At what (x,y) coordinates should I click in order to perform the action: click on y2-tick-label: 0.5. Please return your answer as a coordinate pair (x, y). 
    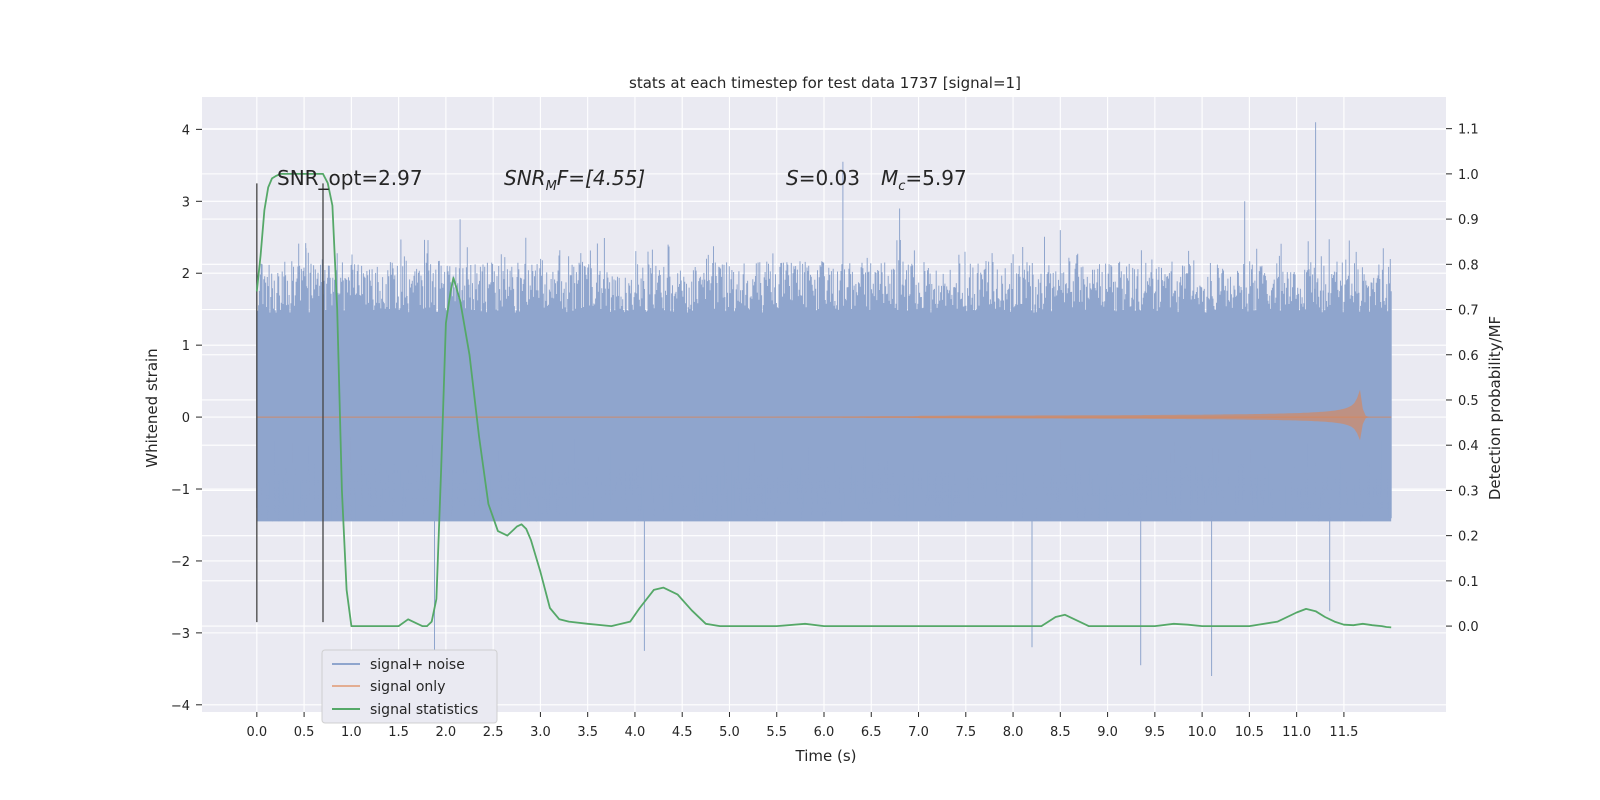
    Looking at the image, I should click on (1468, 401).